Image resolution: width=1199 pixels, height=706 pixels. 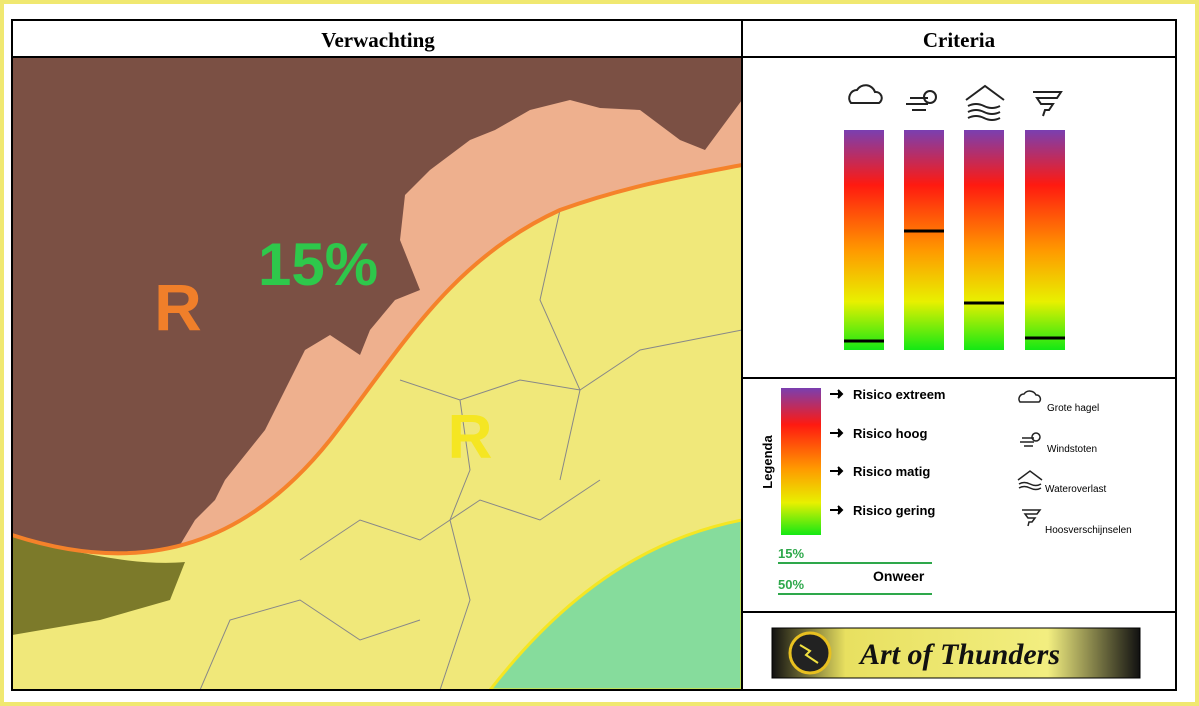 What do you see at coordinates (837, 452) in the screenshot?
I see `legend-arrows` at bounding box center [837, 452].